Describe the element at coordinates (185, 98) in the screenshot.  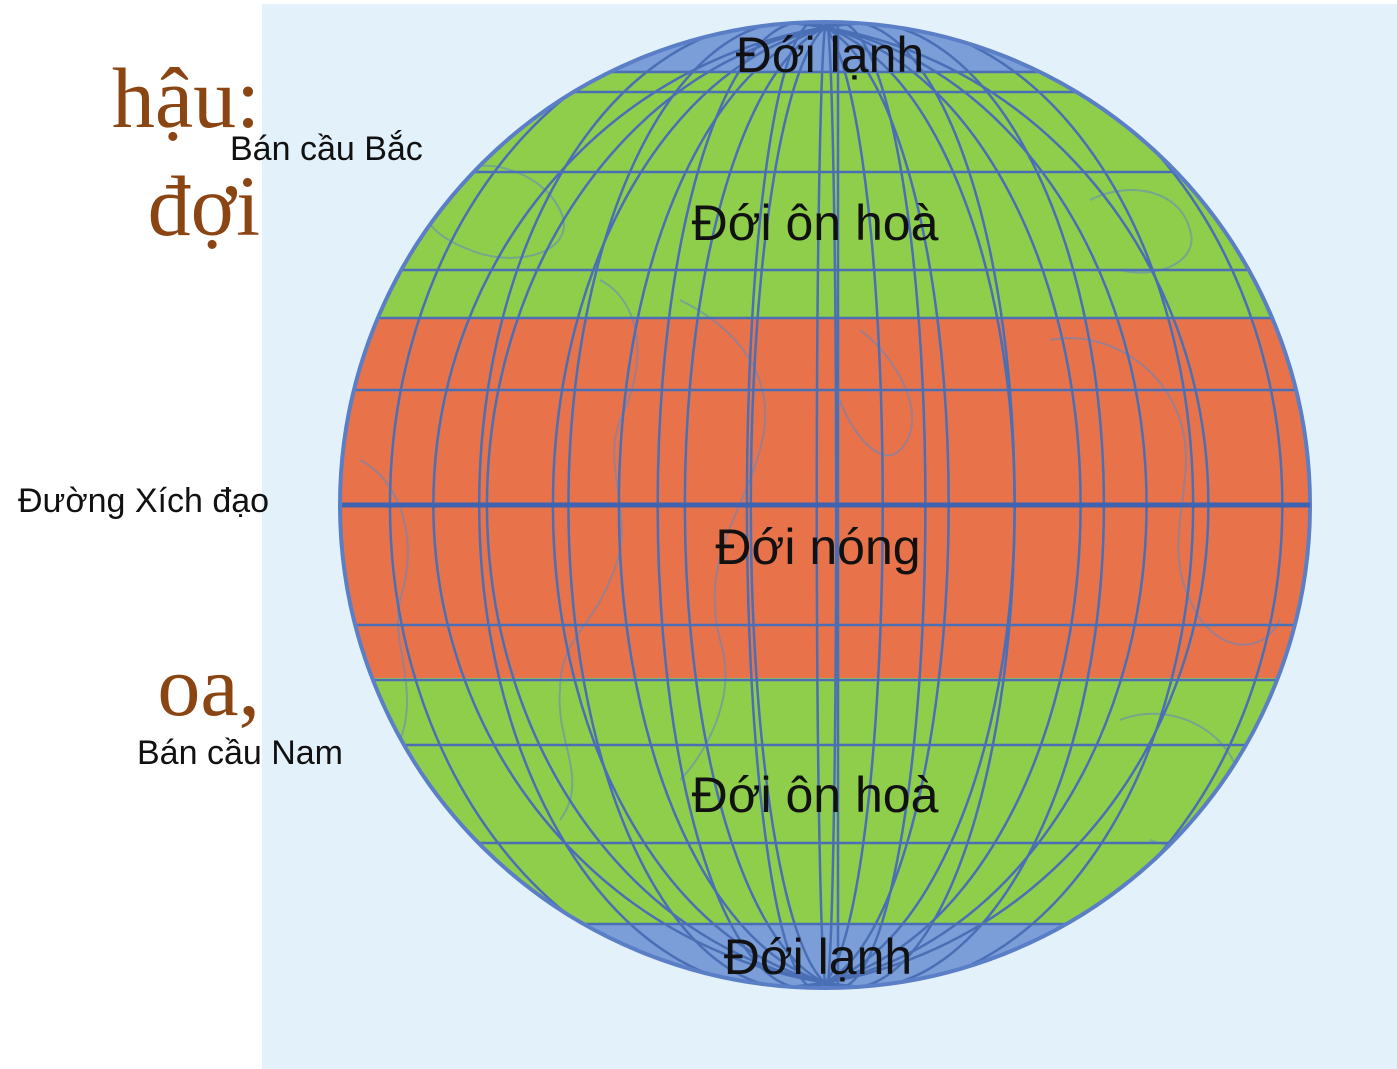
I see `slide-text-line: hậu:` at that location.